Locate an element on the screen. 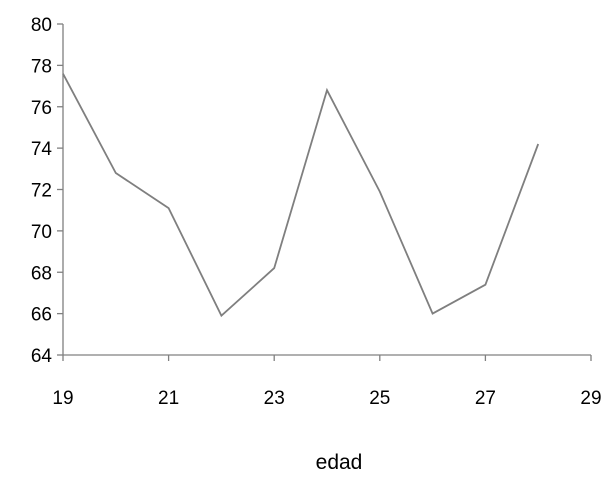  y-tick-label: 68 is located at coordinates (41, 273).